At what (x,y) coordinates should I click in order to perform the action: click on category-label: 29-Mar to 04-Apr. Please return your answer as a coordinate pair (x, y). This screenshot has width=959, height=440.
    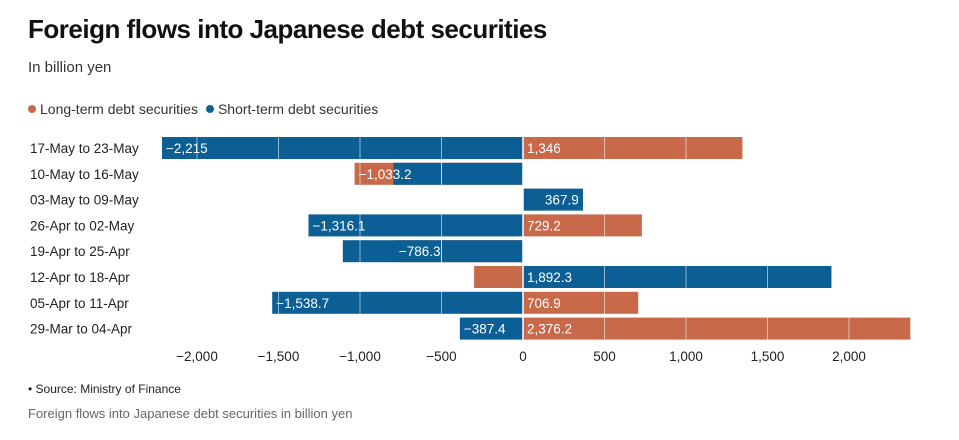
    Looking at the image, I should click on (81, 329).